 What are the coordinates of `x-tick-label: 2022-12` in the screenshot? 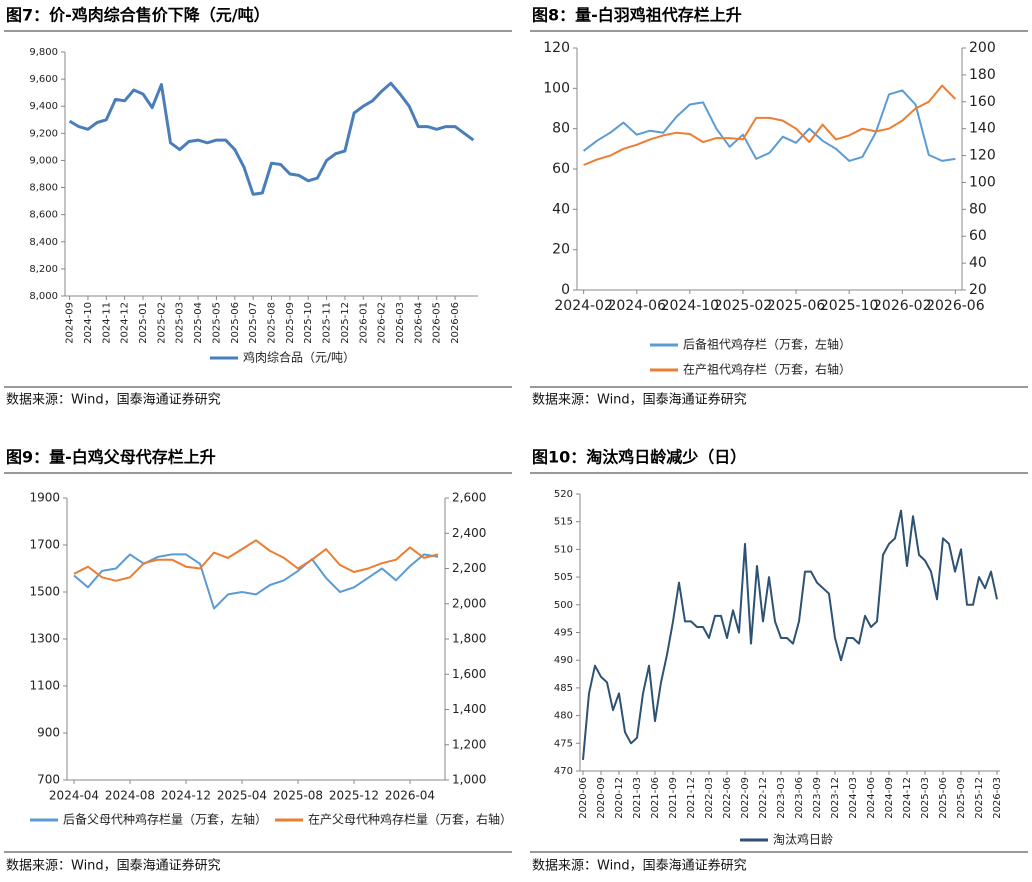 It's located at (763, 798).